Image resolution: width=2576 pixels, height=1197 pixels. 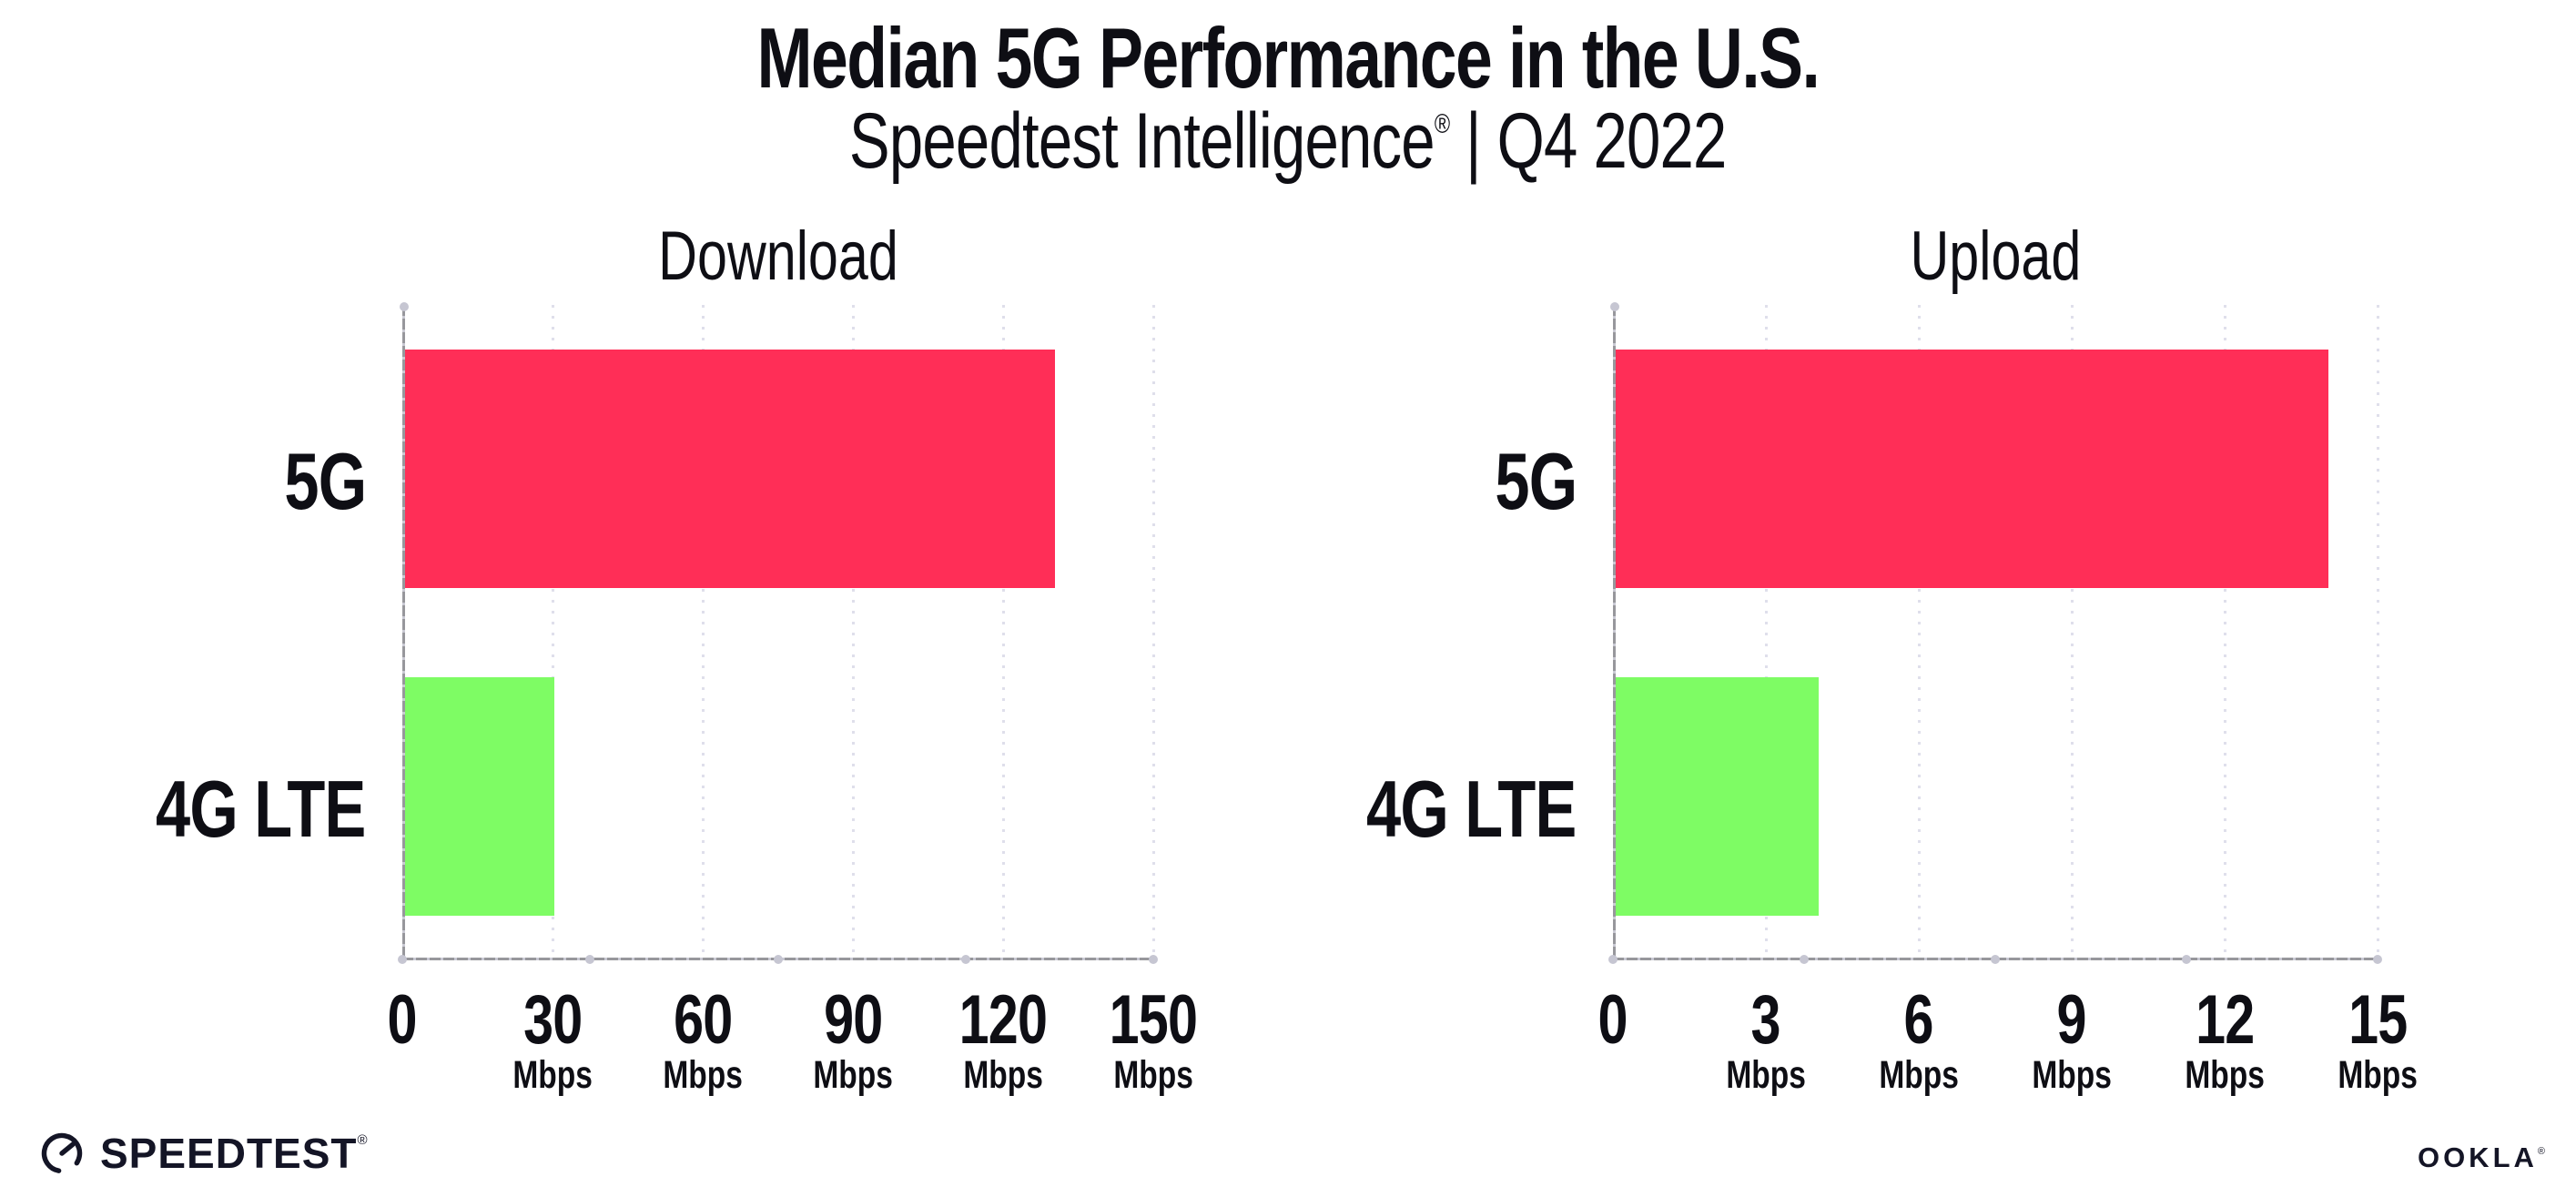 I want to click on chart-title: Median 5G Performance in the U.S., so click(x=1288, y=58).